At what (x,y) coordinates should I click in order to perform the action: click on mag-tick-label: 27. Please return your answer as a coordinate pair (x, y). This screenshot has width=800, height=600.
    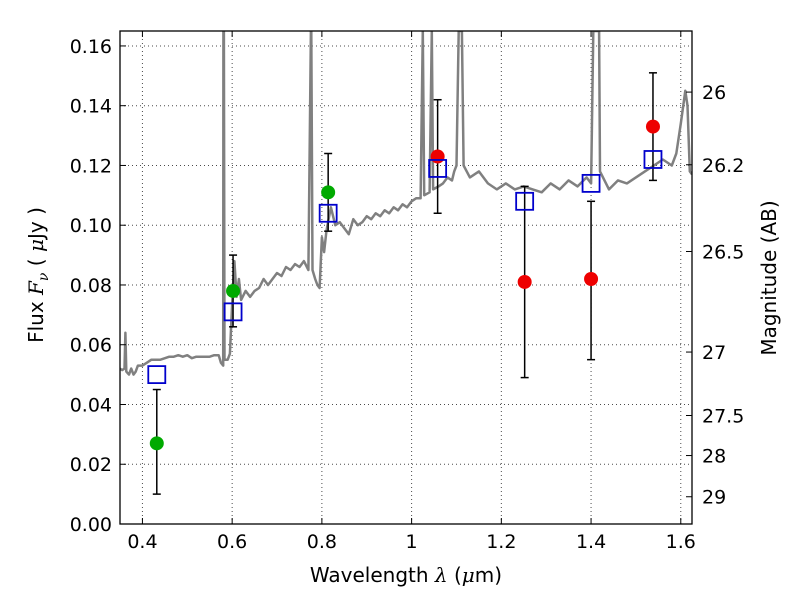
    Looking at the image, I should click on (714, 353).